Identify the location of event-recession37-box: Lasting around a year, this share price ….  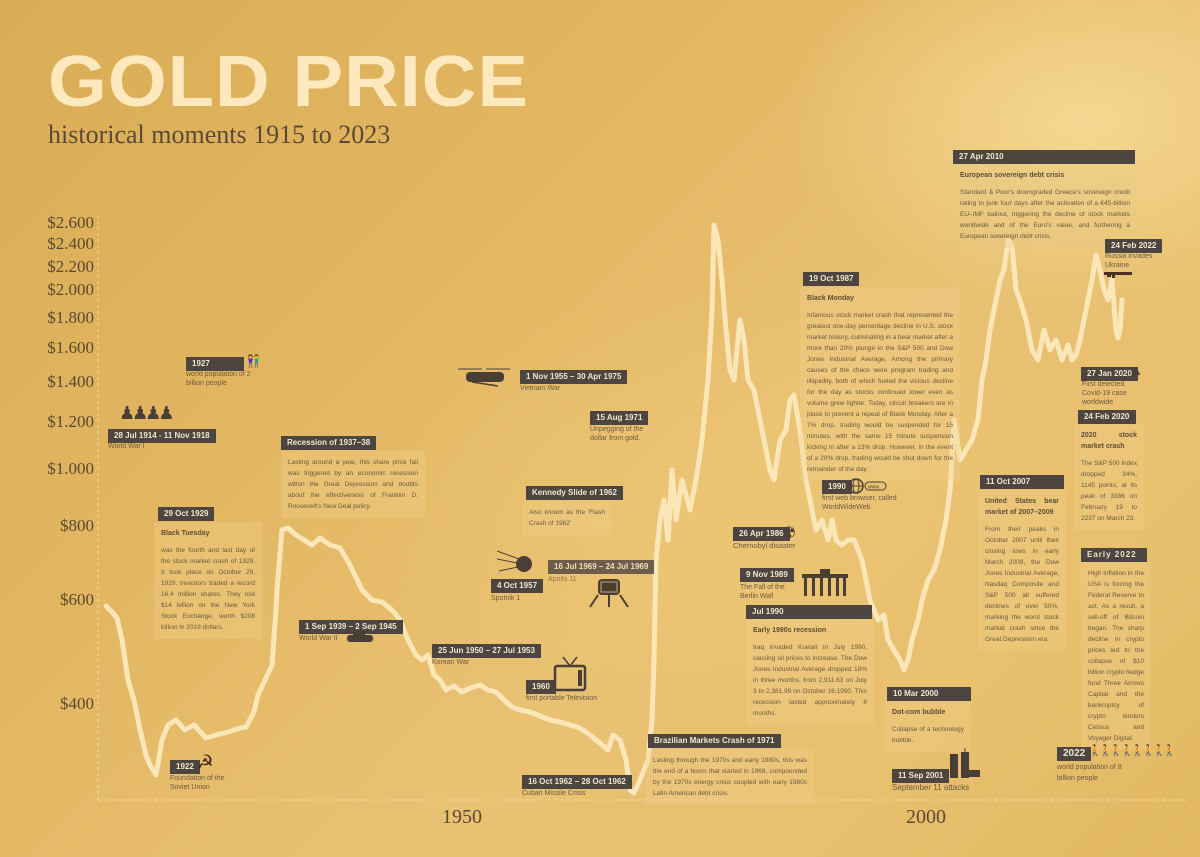
(353, 484).